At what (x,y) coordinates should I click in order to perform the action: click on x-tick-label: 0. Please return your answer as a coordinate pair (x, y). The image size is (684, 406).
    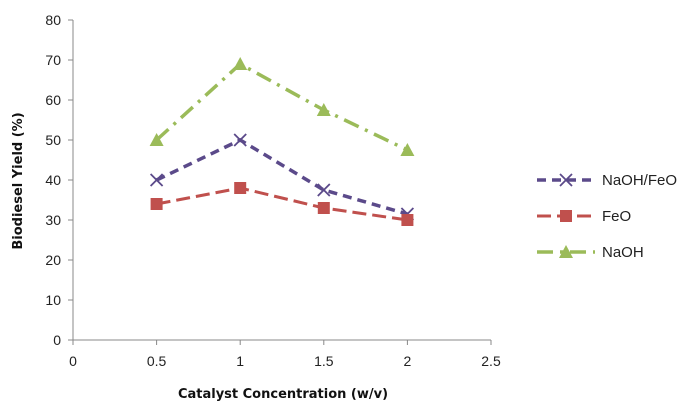
    Looking at the image, I should click on (73, 361).